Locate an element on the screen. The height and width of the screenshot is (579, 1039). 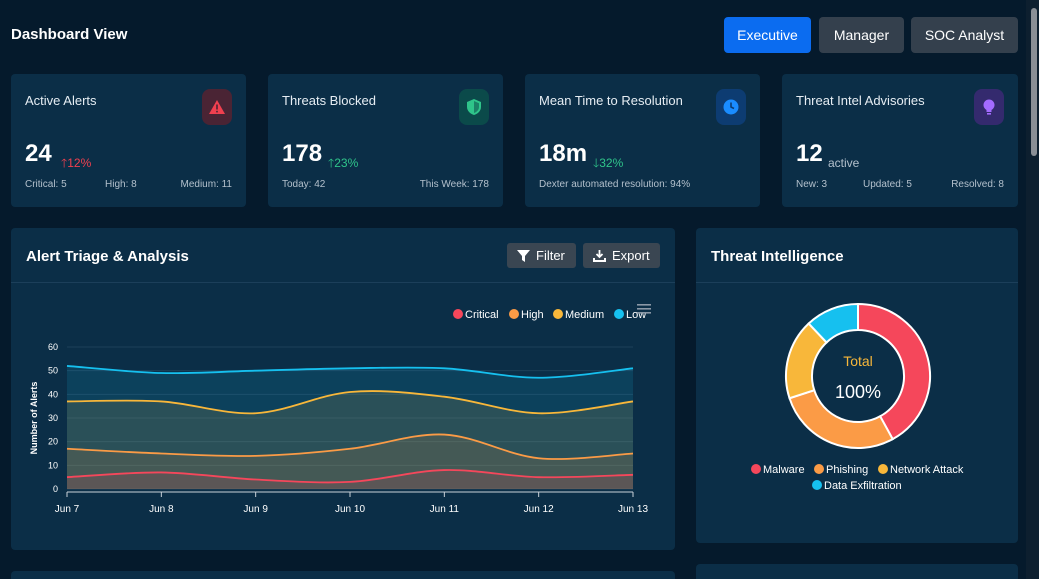
donut-slice-malware is located at coordinates (894, 371).